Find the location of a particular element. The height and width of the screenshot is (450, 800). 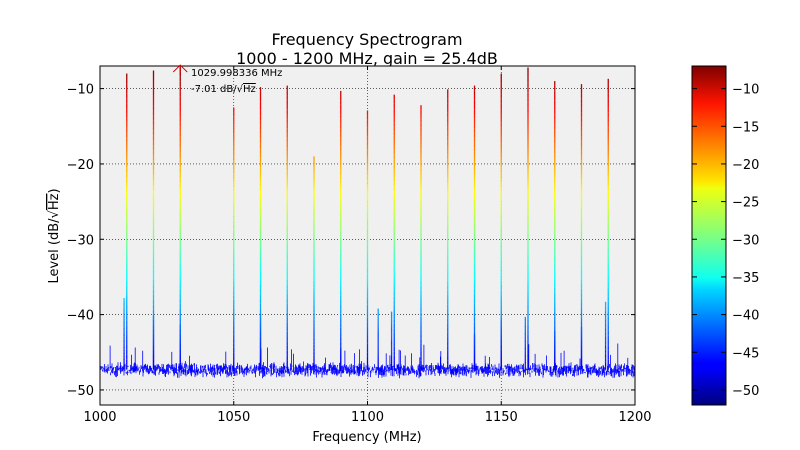

colorbar-tick-label: −10 is located at coordinates (745, 90).